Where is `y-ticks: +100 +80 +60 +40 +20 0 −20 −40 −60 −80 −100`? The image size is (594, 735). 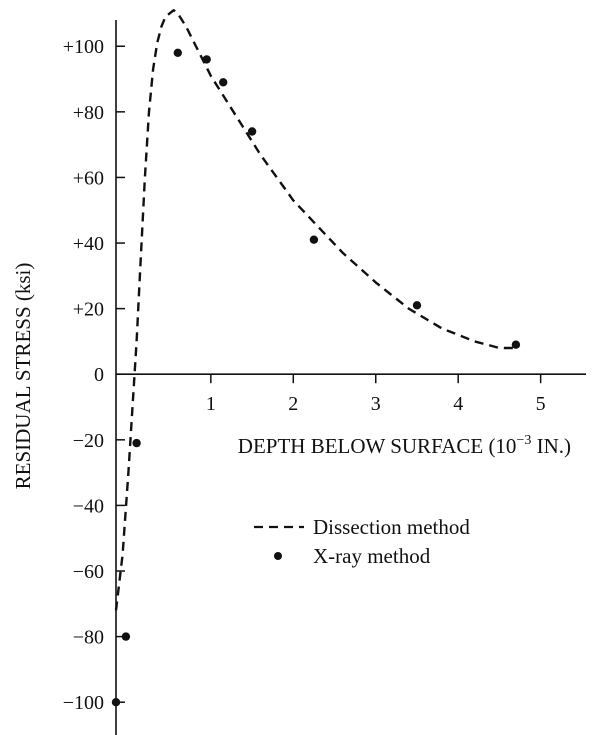
y-ticks: +100 +80 +60 +40 +20 0 −20 −40 −60 −80 −100 is located at coordinates (94, 375).